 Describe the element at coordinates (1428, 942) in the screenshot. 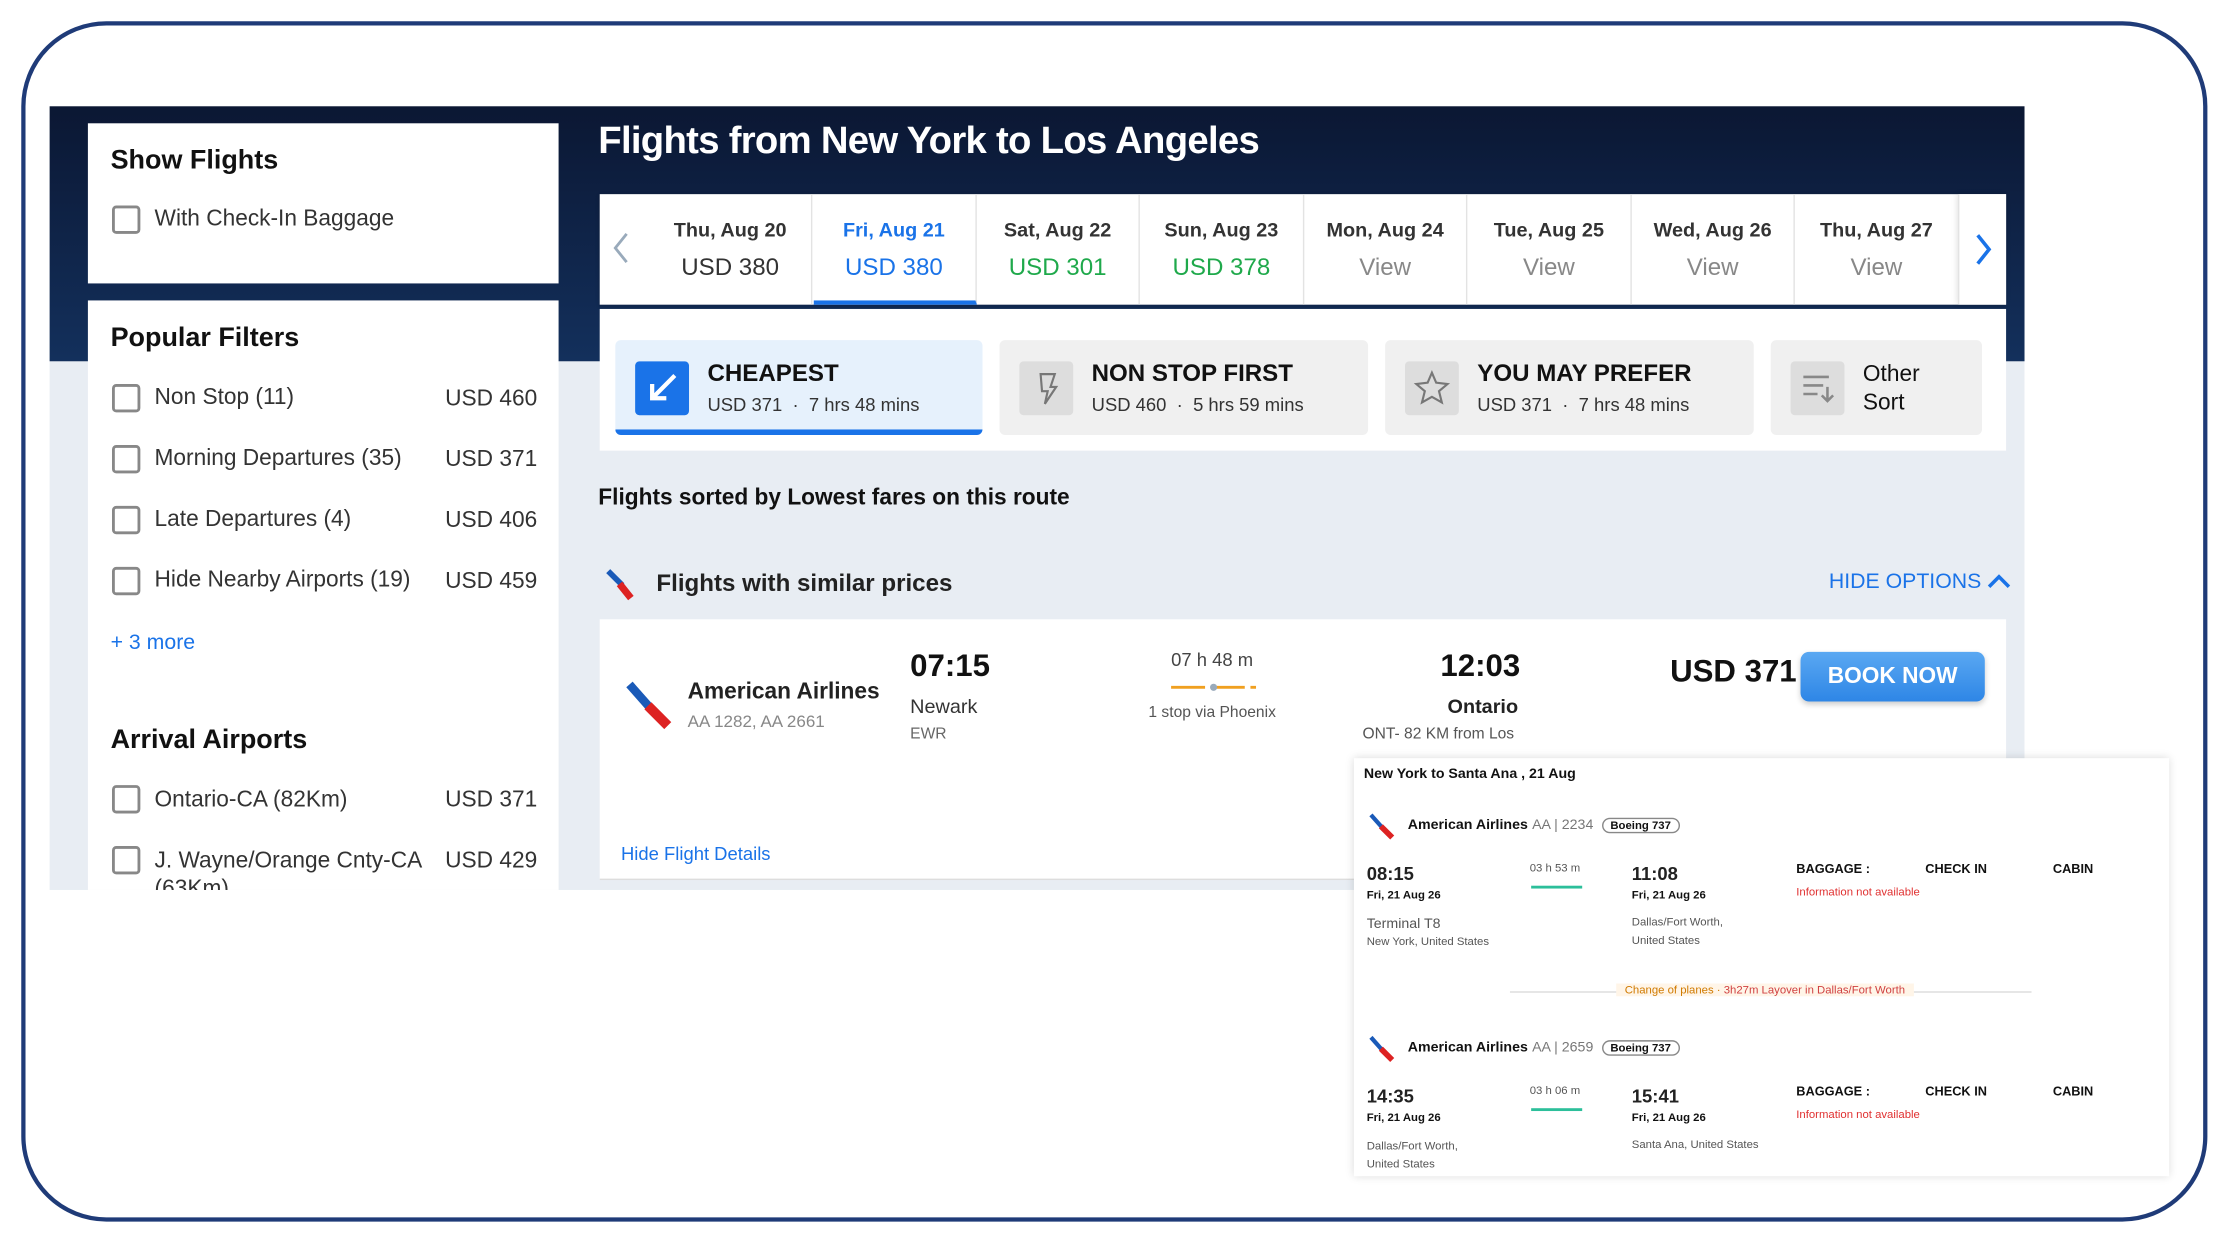

I see `depart-place: New York, United States` at that location.